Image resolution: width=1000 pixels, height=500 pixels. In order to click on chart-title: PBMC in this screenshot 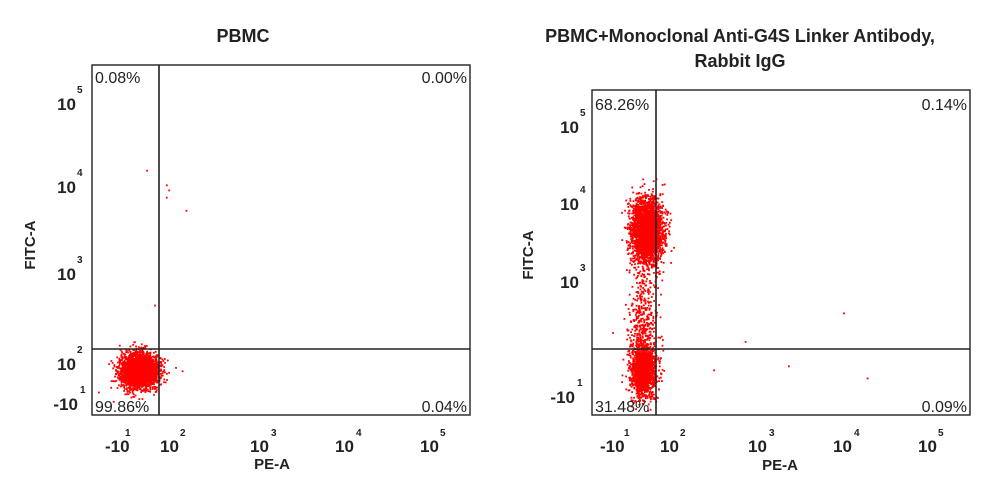, I will do `click(243, 36)`.